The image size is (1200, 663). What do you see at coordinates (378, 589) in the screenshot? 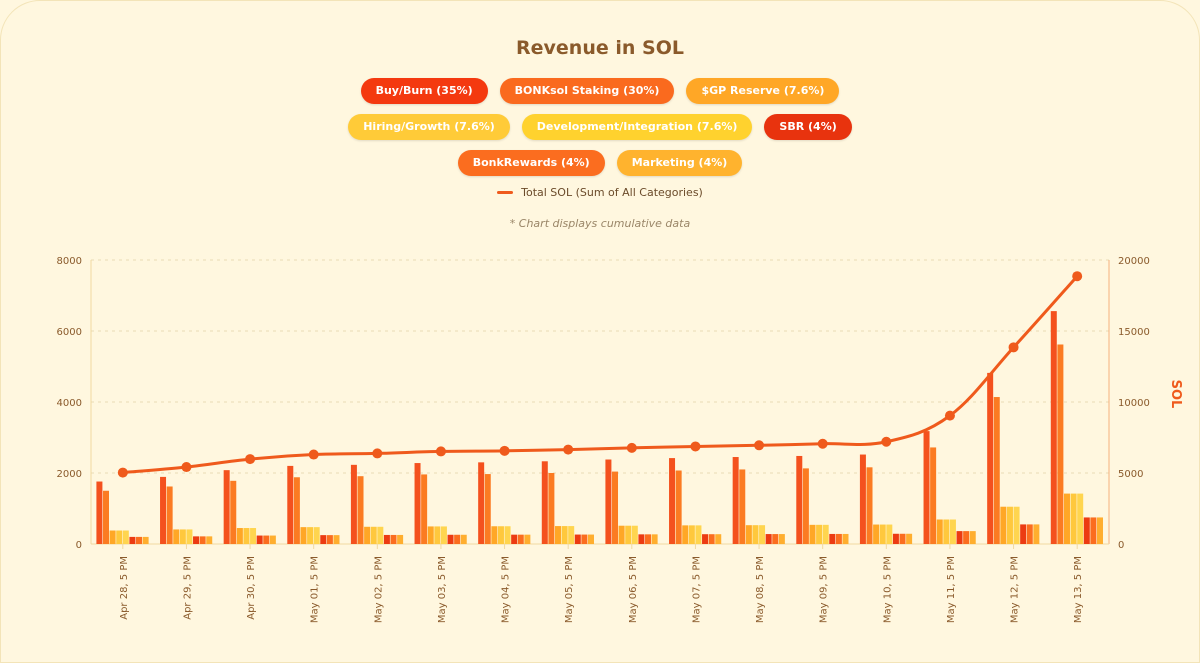
I see `x-tick-label: May 02, 5 PM` at bounding box center [378, 589].